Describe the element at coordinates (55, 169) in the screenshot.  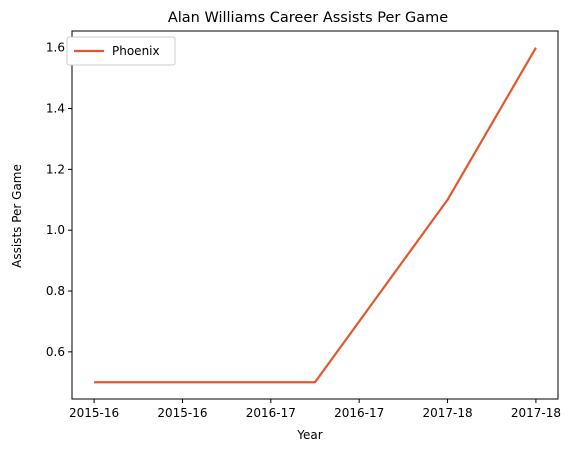
I see `y-tick-label: 1.2` at that location.